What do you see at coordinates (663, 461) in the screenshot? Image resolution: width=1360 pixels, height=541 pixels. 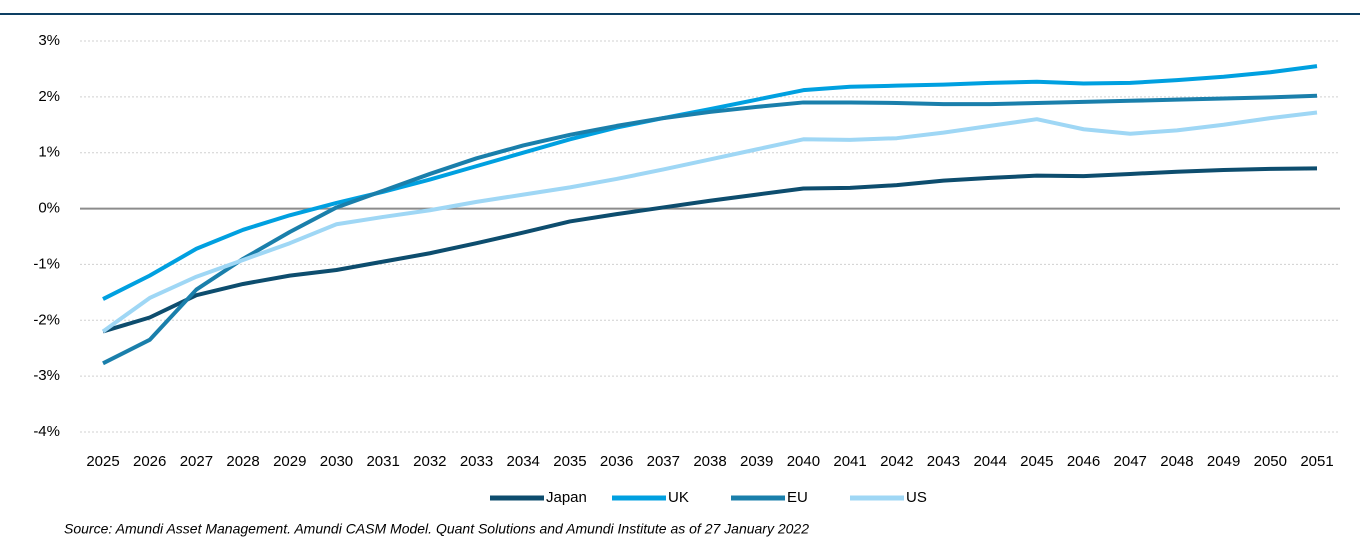 I see `x-tick-label: 2037` at bounding box center [663, 461].